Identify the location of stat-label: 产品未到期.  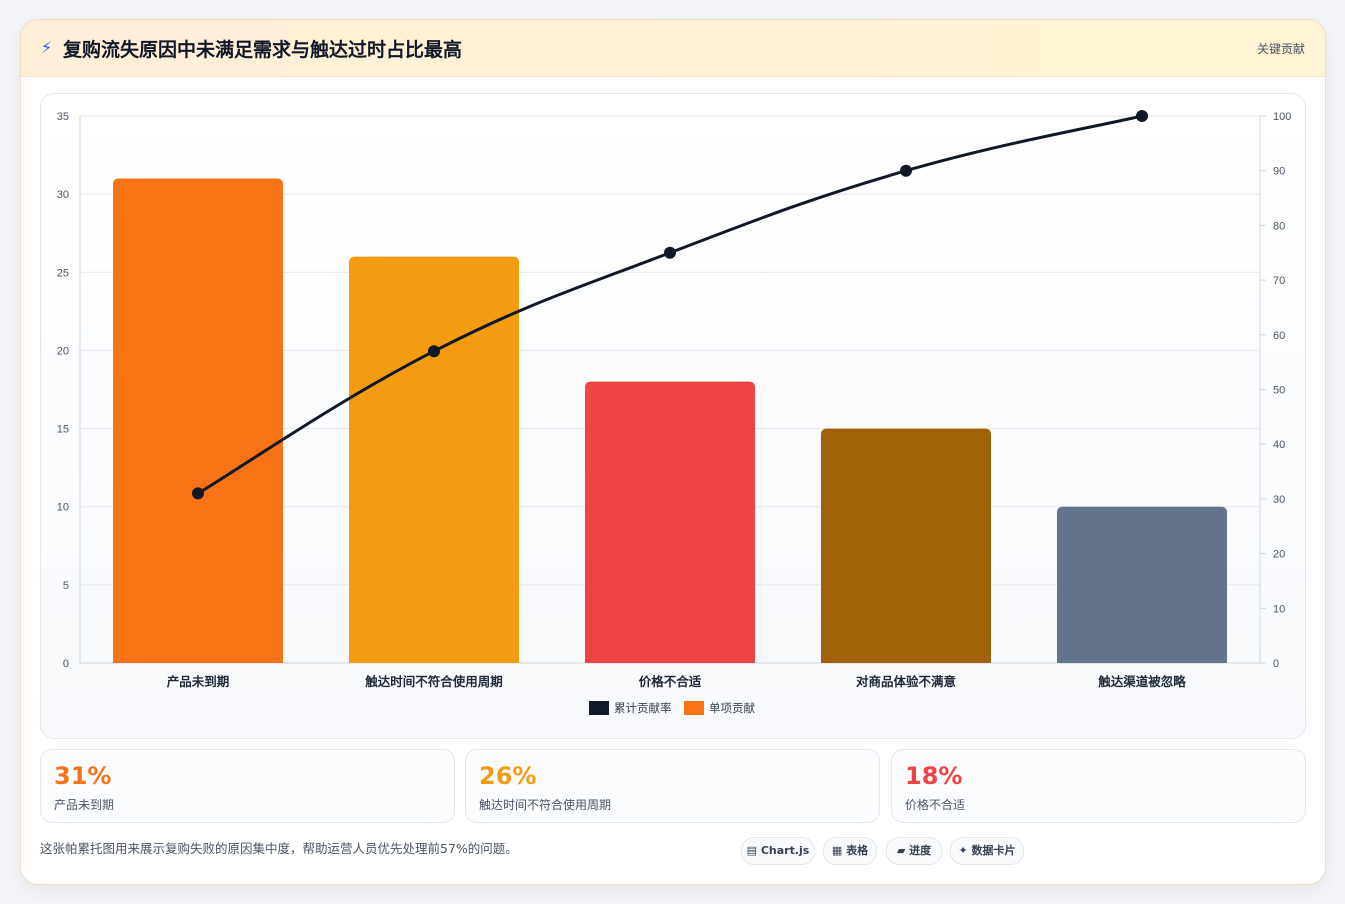
(84, 805).